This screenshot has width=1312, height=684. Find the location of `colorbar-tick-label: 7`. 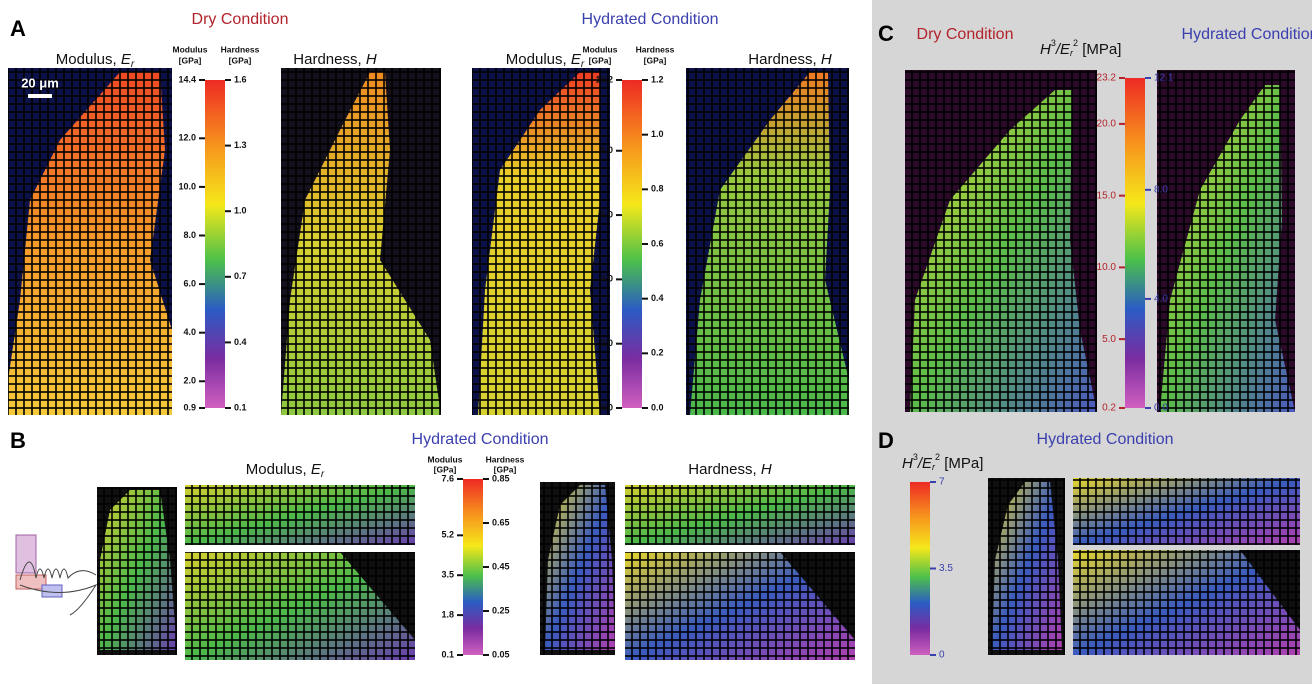

colorbar-tick-label: 7 is located at coordinates (942, 482).